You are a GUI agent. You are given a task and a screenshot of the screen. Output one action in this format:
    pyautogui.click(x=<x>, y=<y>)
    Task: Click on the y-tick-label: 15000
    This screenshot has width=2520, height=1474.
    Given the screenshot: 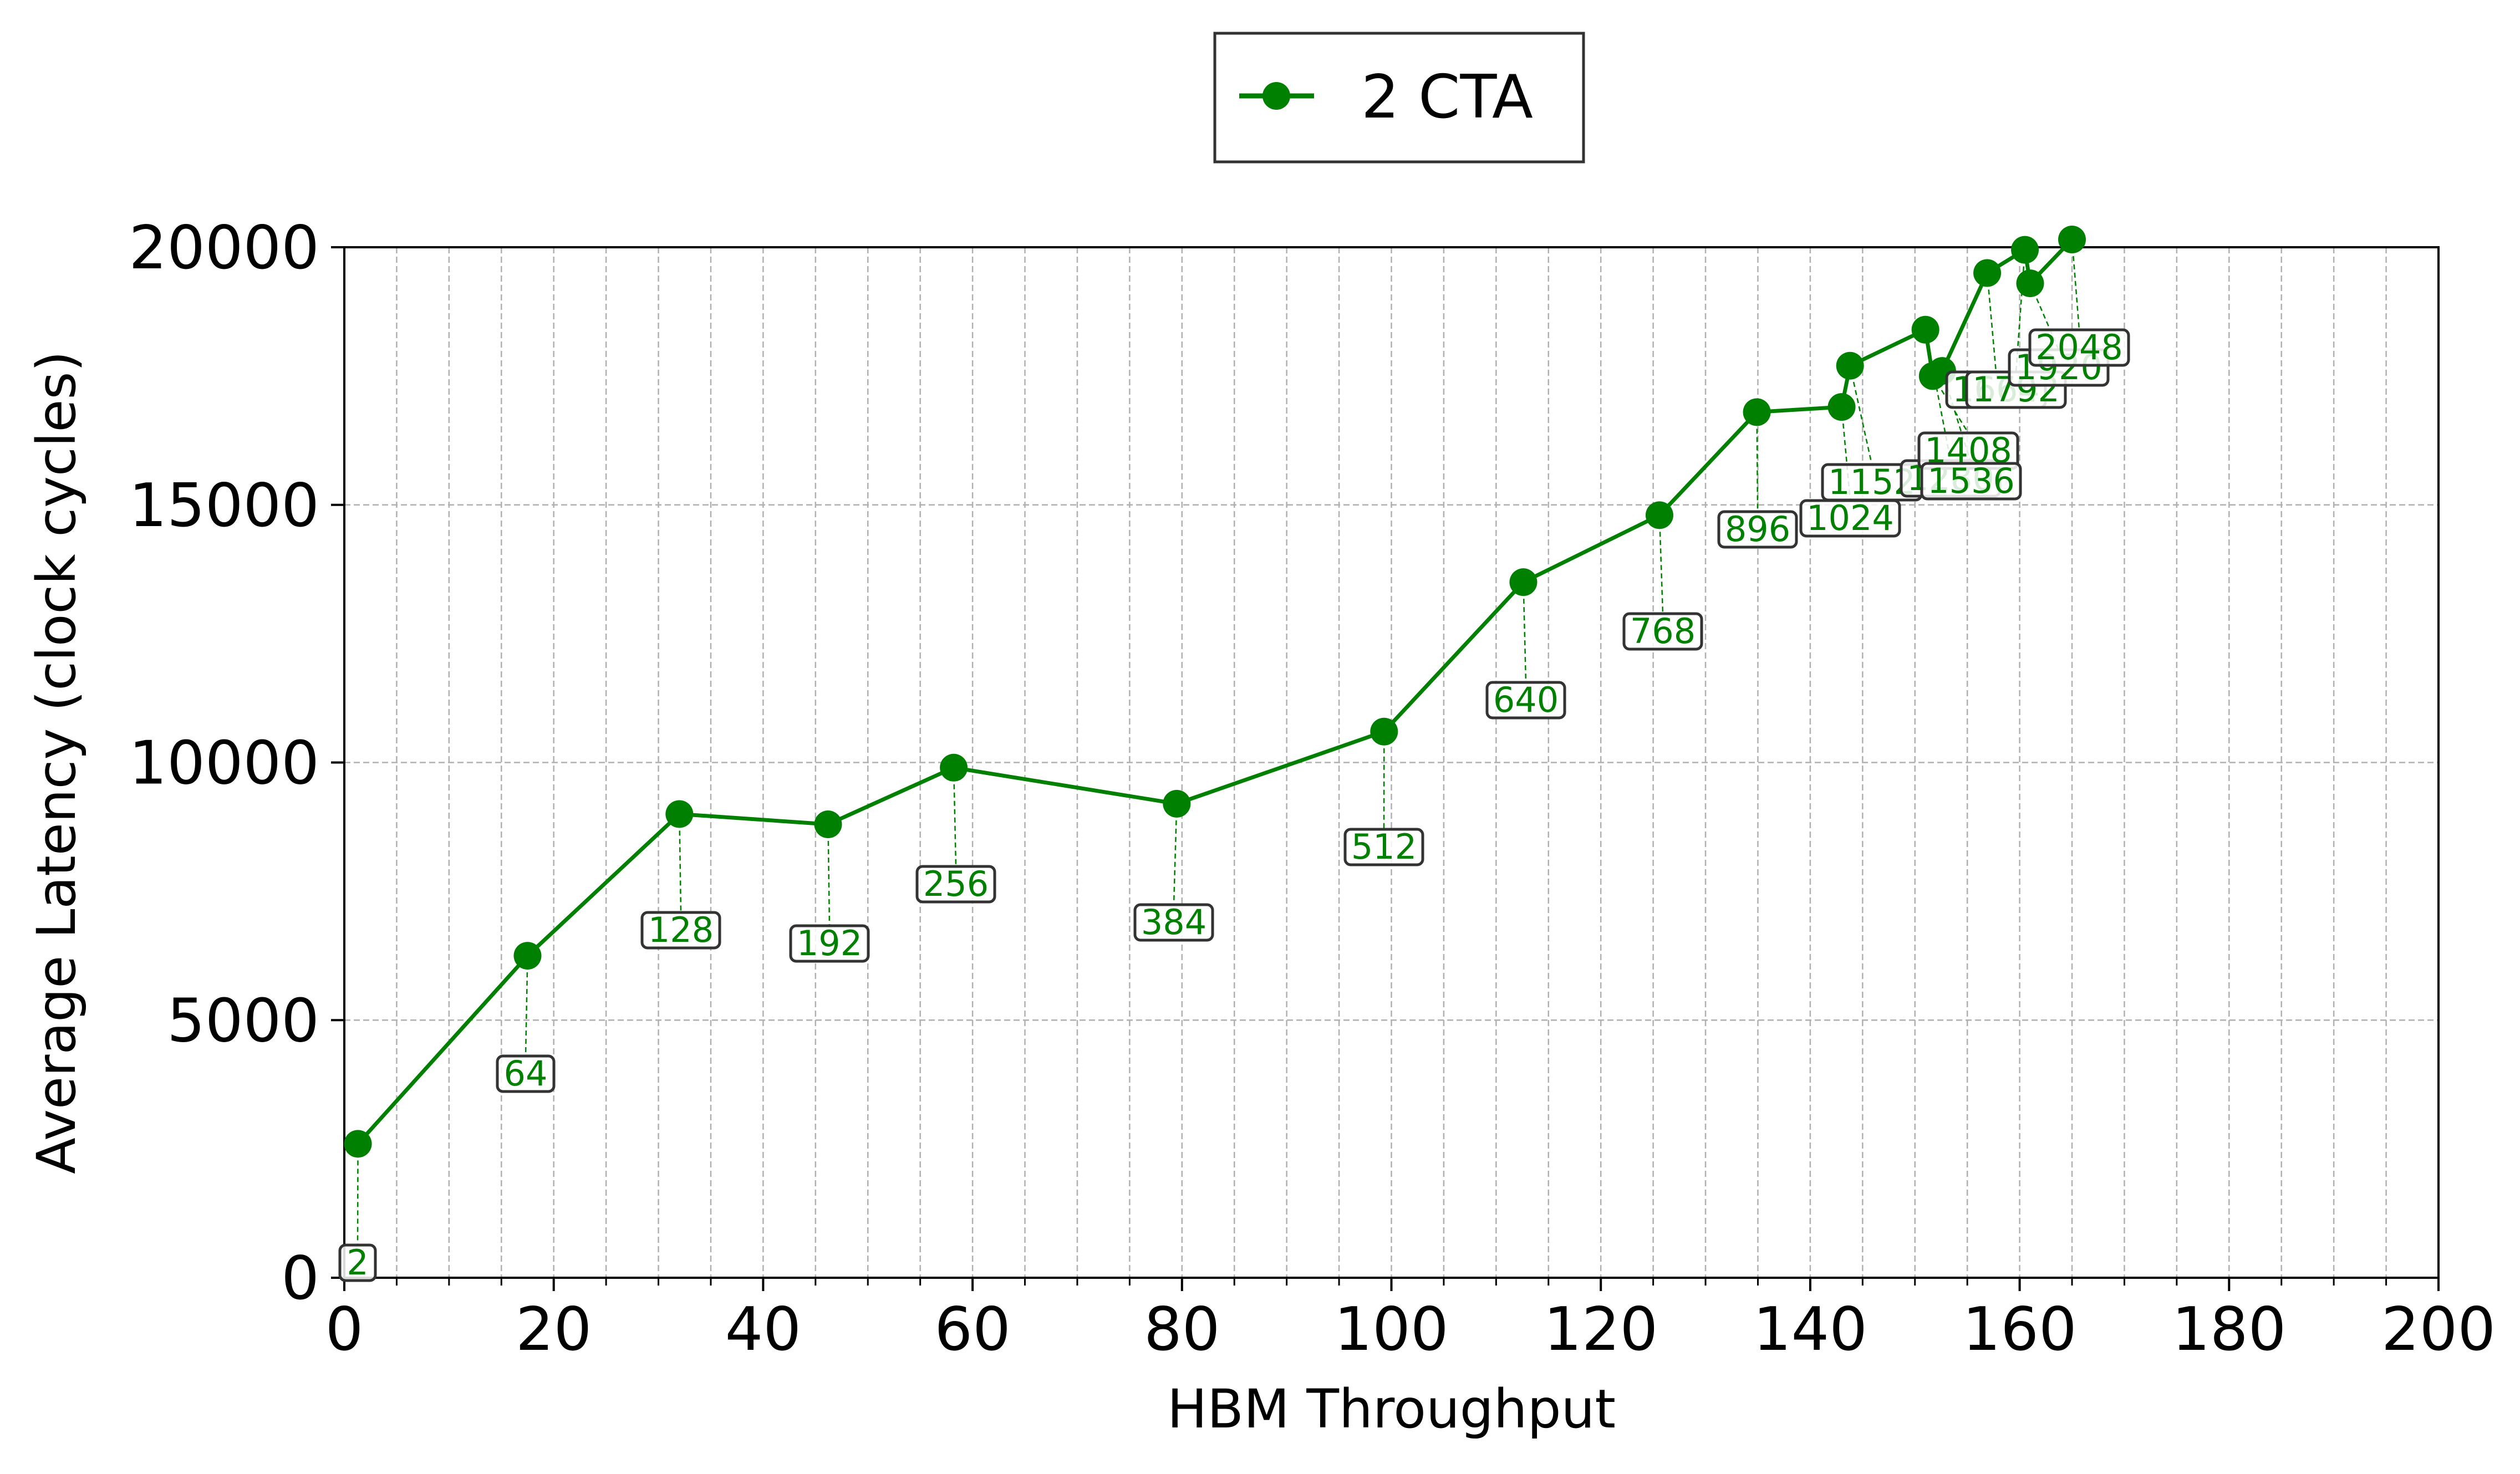 What is the action you would take?
    pyautogui.click(x=224, y=505)
    